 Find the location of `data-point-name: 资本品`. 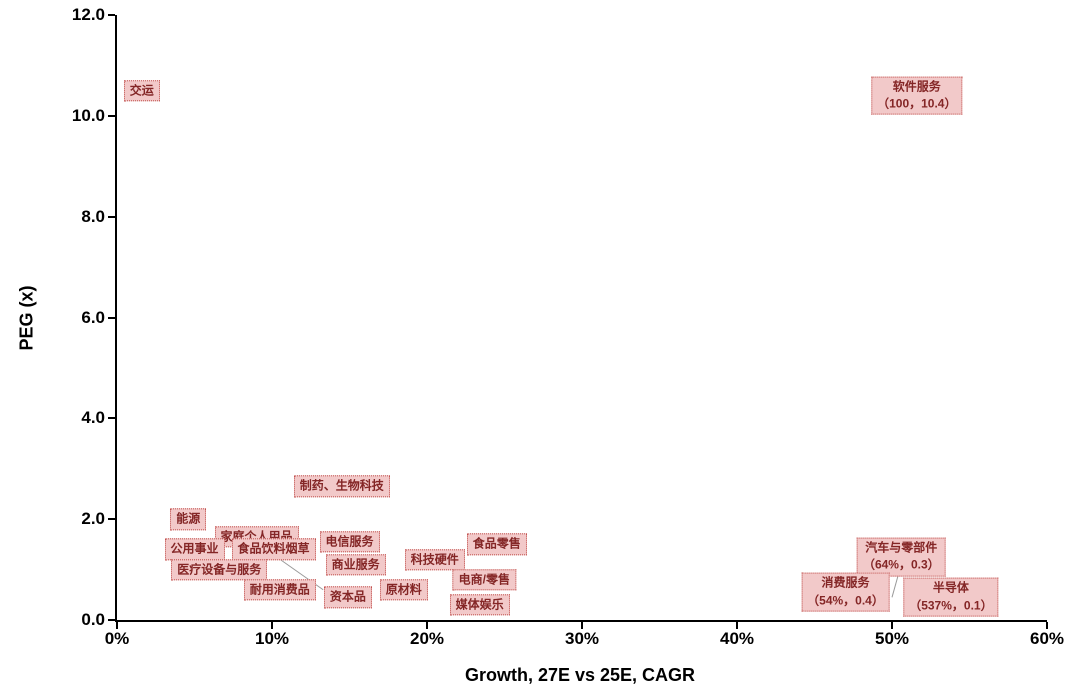

data-point-name: 资本品 is located at coordinates (347, 596).